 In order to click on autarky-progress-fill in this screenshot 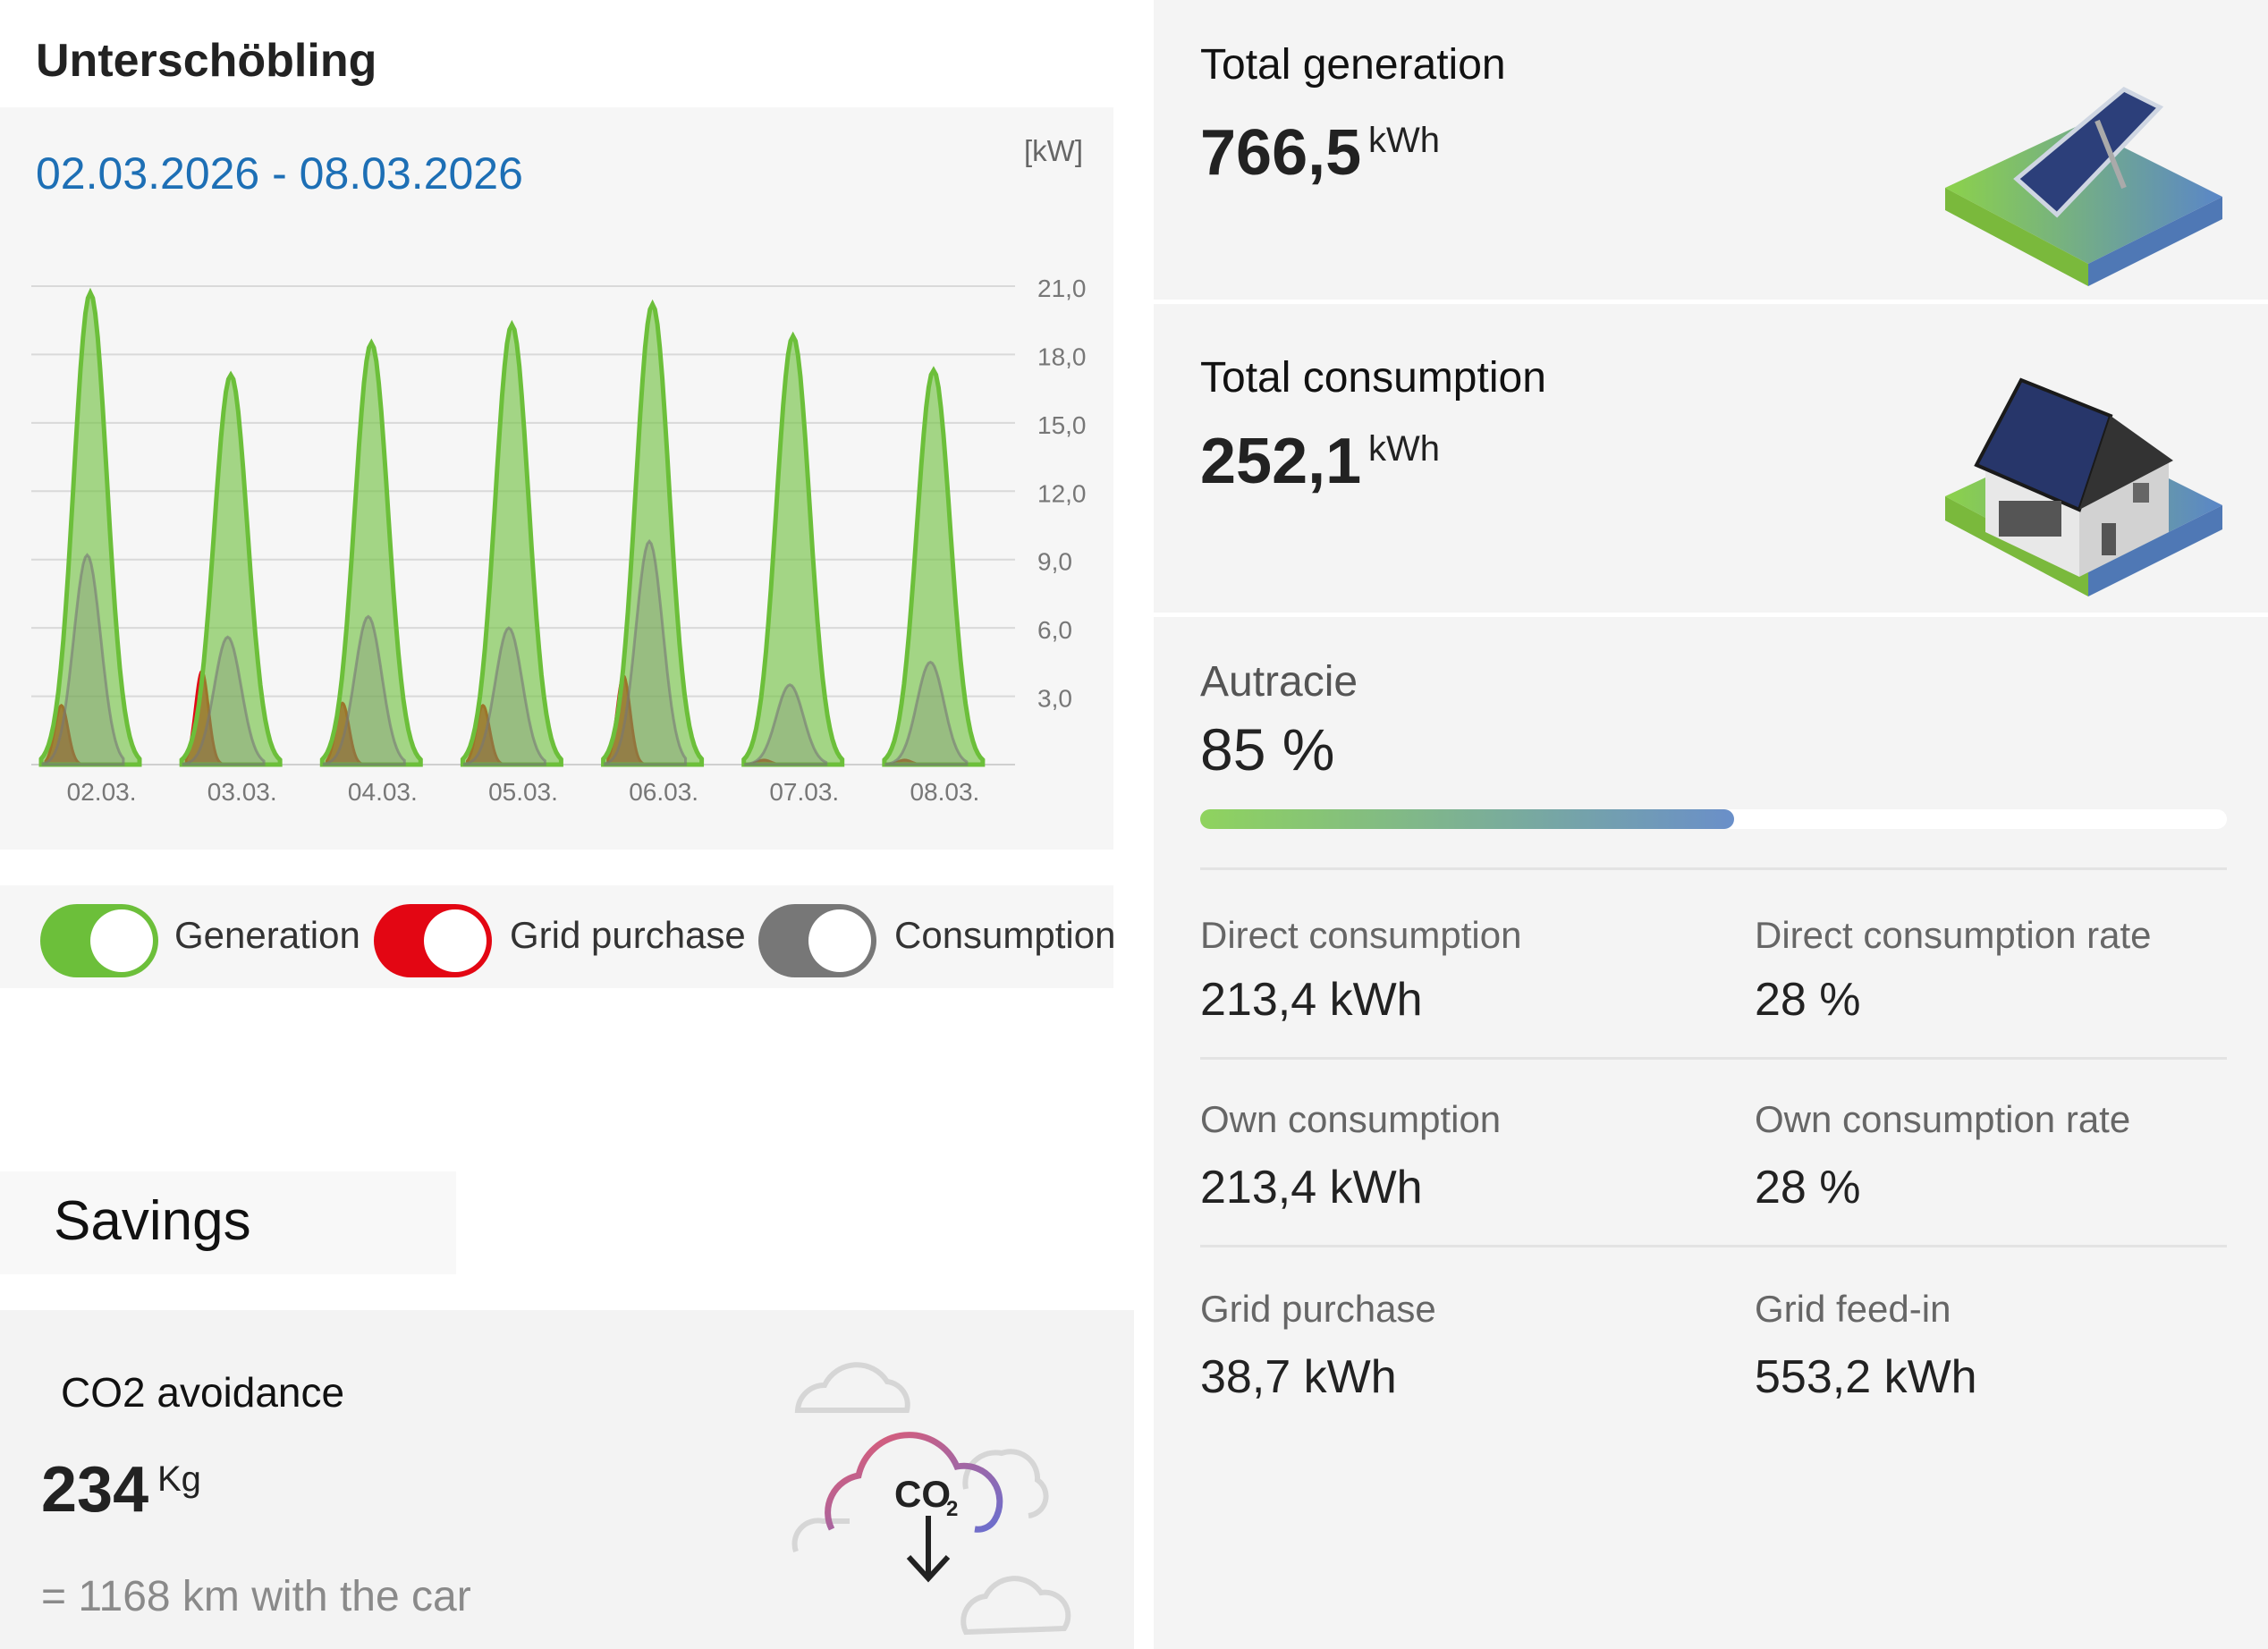, I will do `click(1467, 819)`.